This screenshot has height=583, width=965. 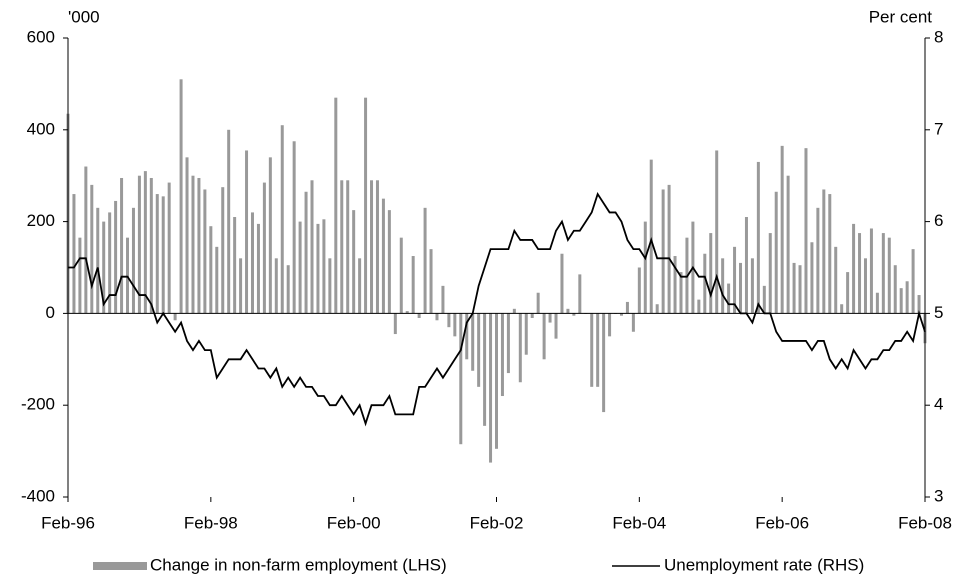 What do you see at coordinates (901, 16) in the screenshot?
I see `y2-unit-label: Per cent` at bounding box center [901, 16].